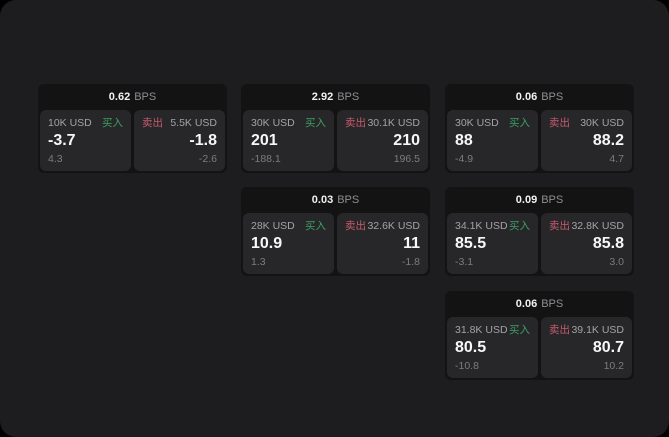 This screenshot has height=437, width=669. I want to click on buy-price: 85.5, so click(471, 243).